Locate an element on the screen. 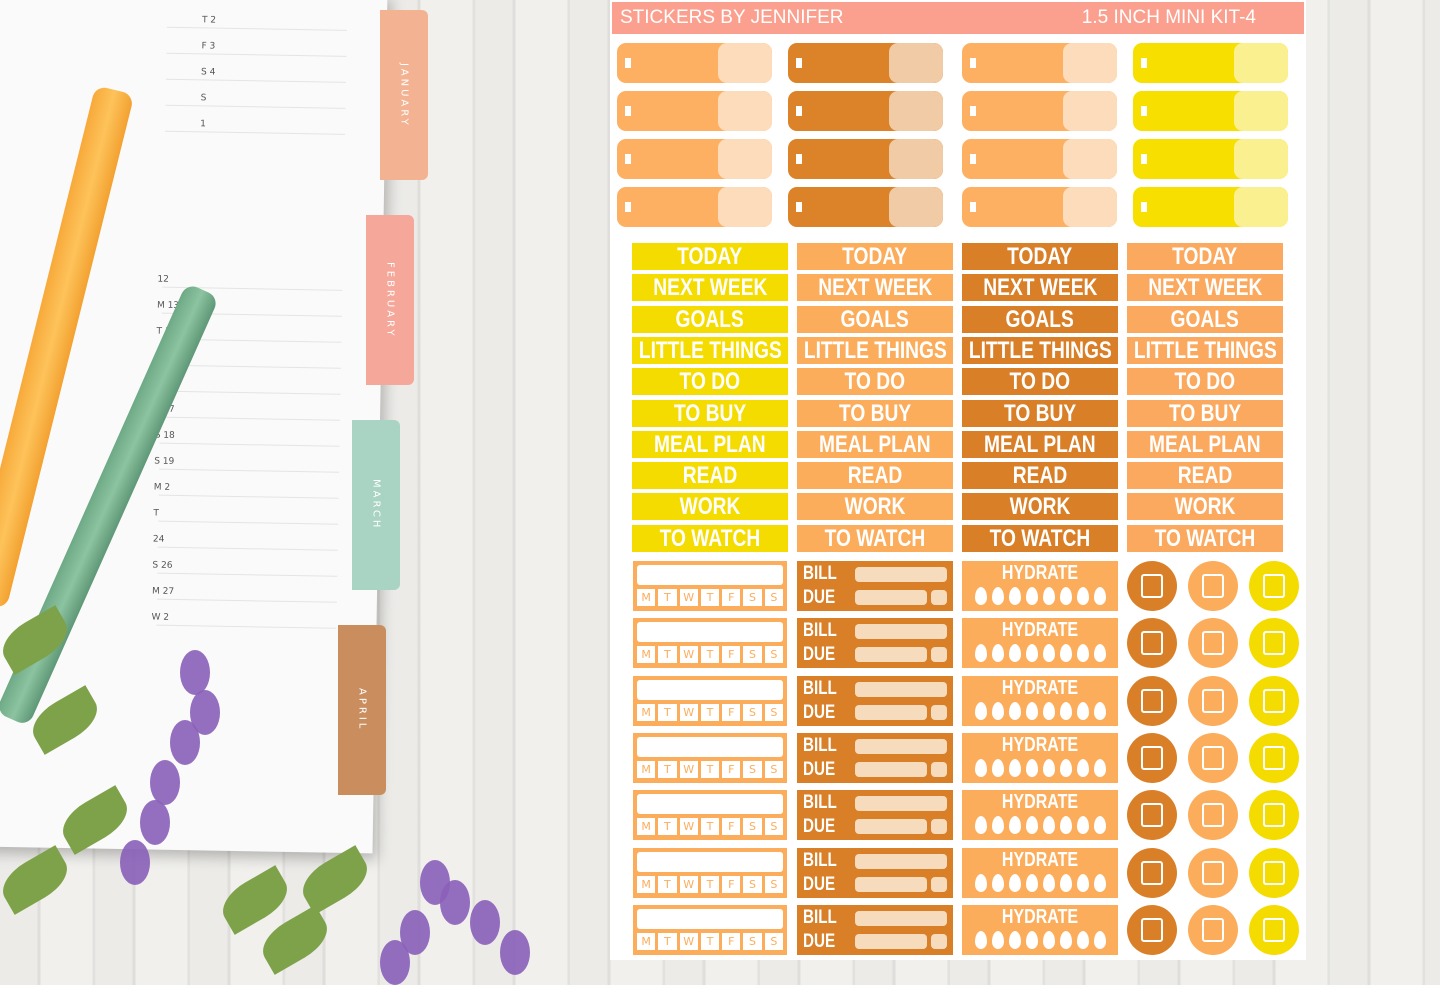 The image size is (1440, 985). word-sticker-label: GOALS is located at coordinates (1205, 319).